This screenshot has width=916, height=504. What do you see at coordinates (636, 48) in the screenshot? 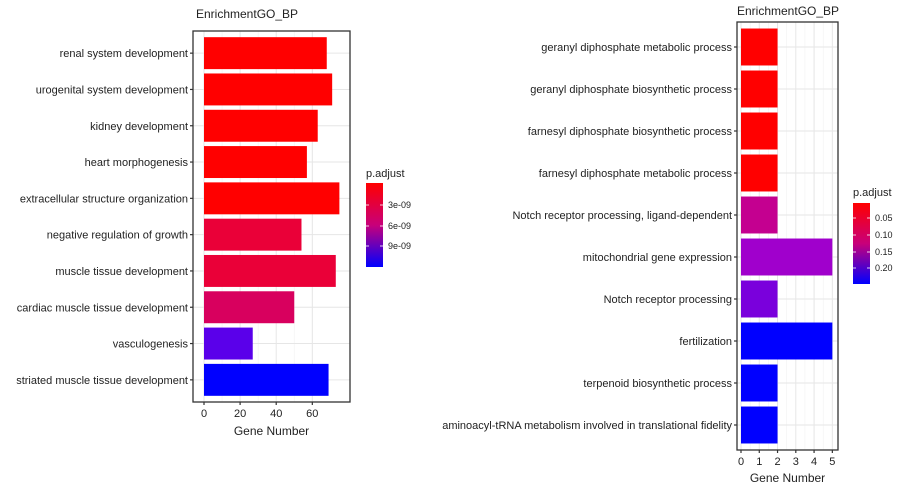
I see `y-tick-label: geranyl diphosphate metabolic process` at bounding box center [636, 48].